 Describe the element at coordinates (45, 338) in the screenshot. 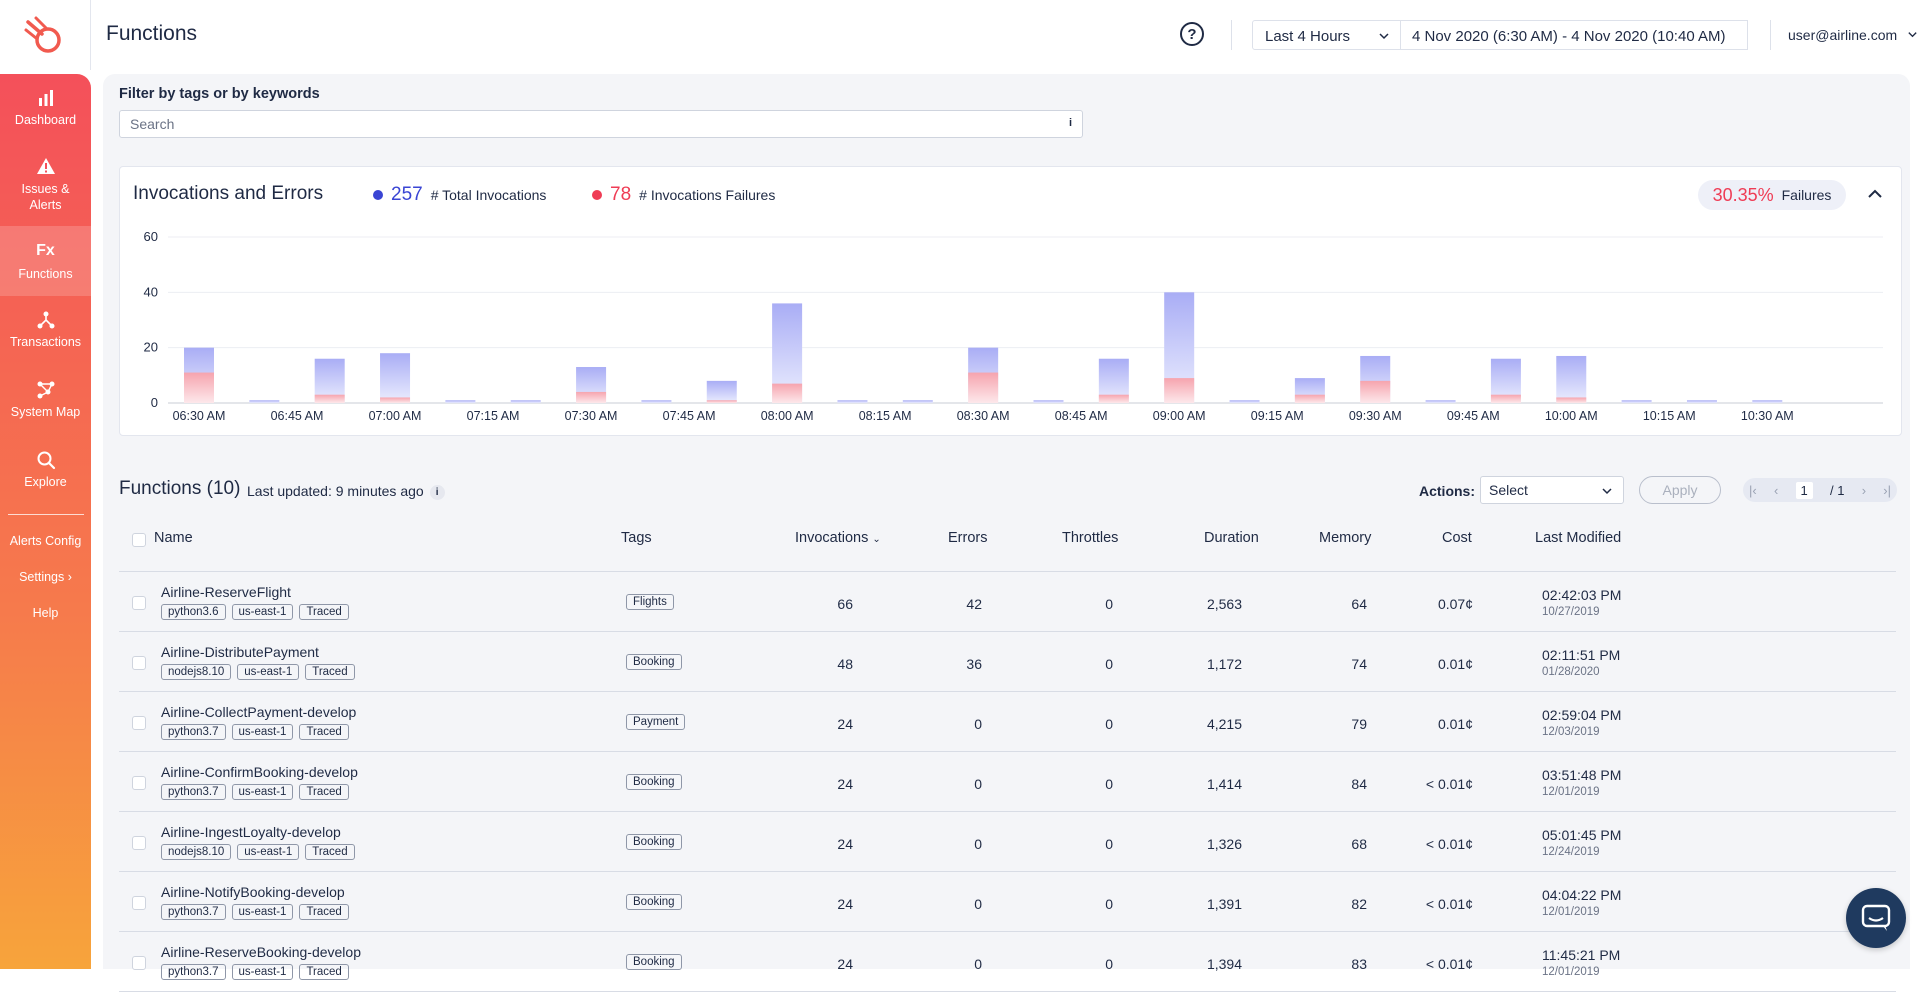

I see `sidebar-item-transactions: Transactions` at that location.